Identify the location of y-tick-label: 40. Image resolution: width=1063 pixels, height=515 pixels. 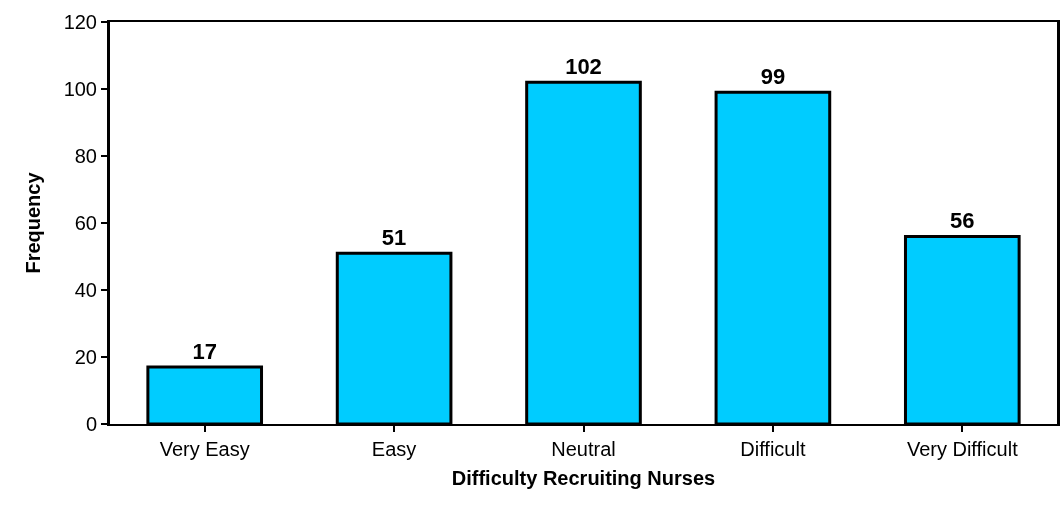
(85, 290).